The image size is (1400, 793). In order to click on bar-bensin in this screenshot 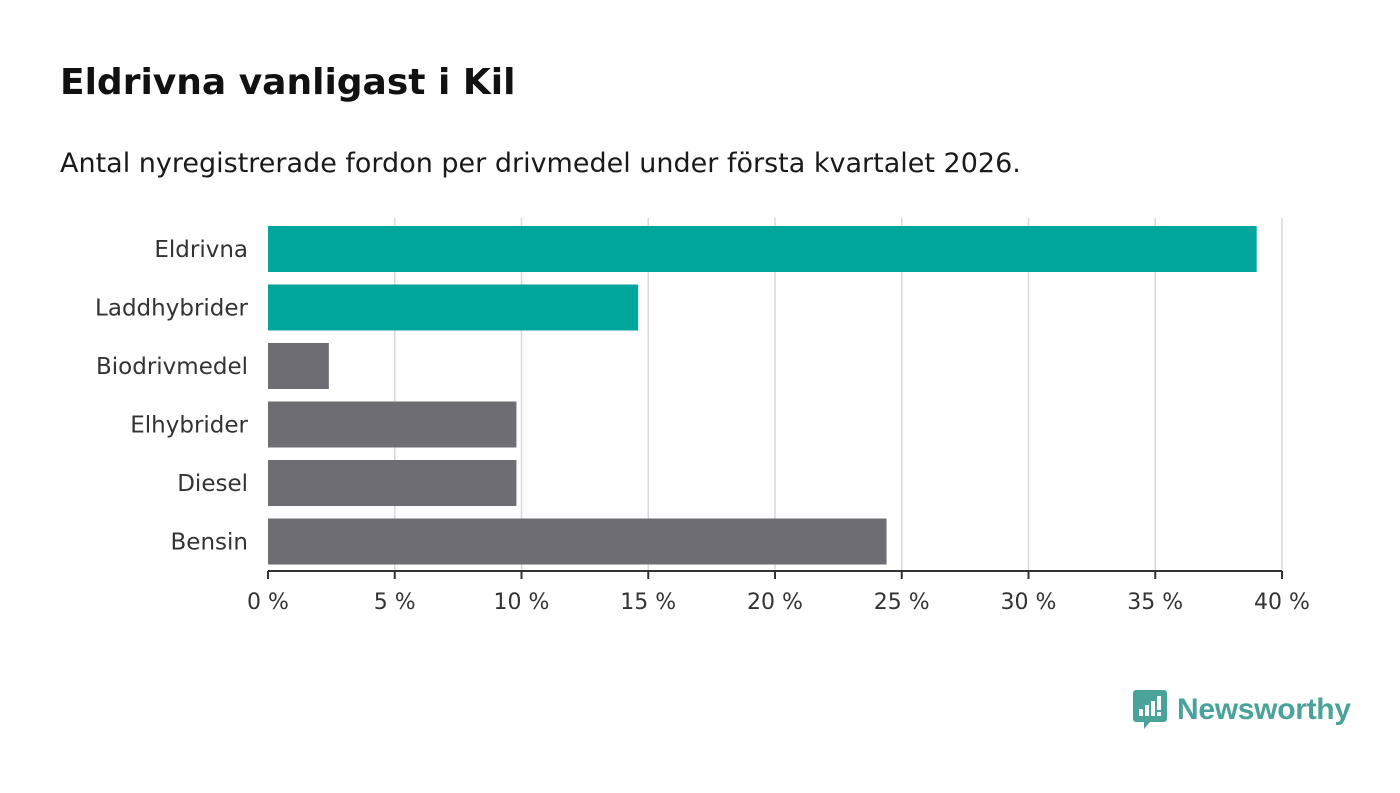, I will do `click(577, 541)`.